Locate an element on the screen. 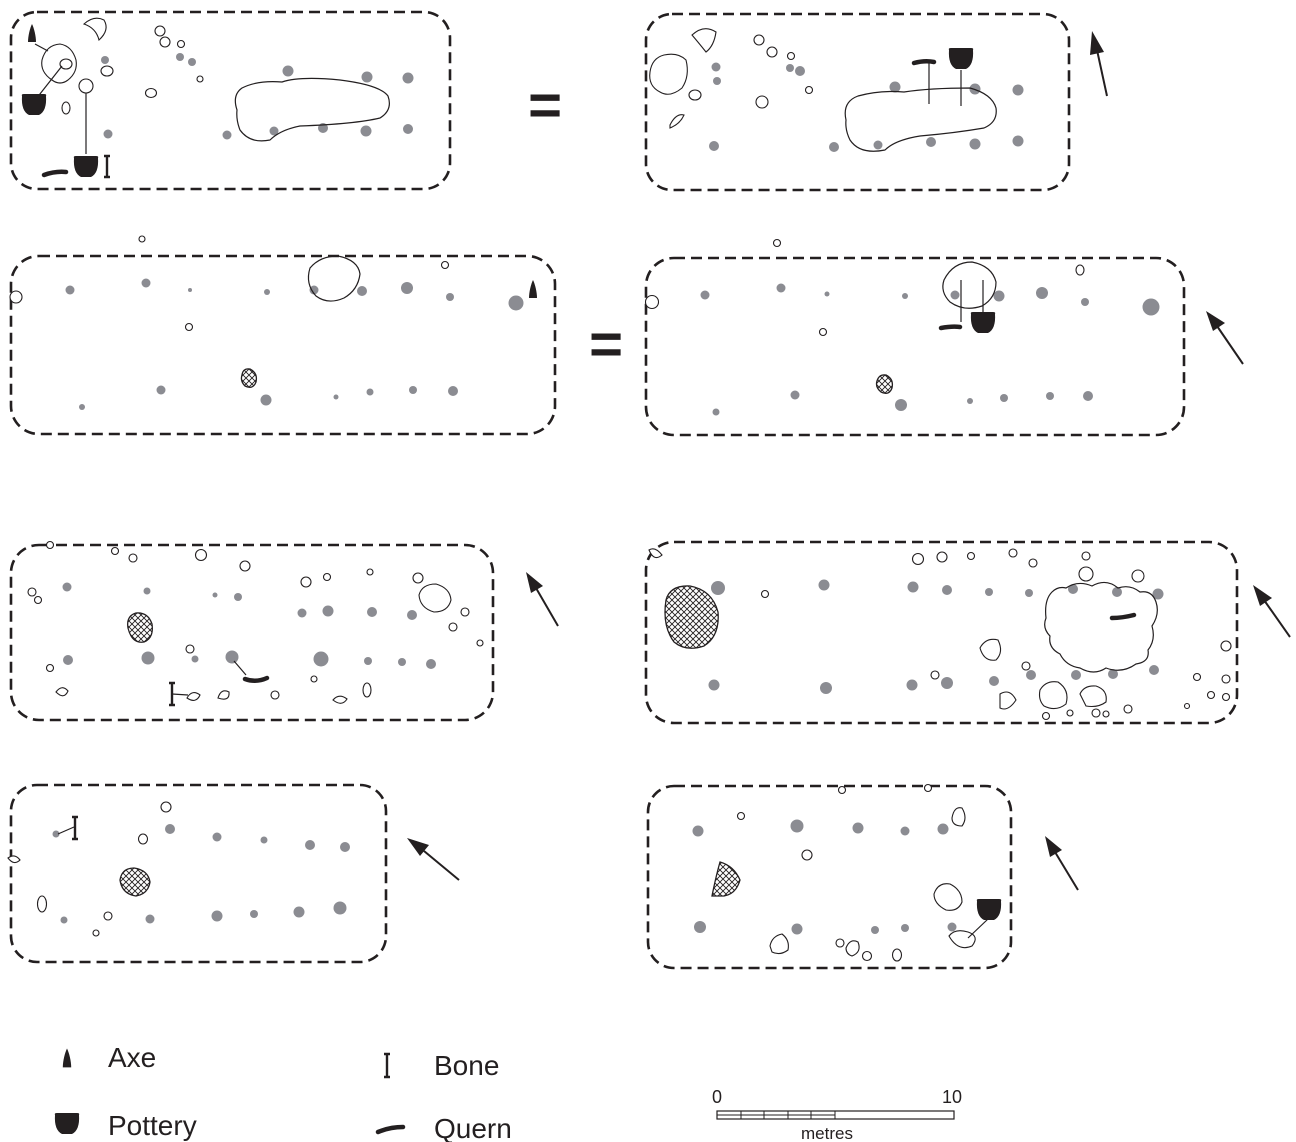 The height and width of the screenshot is (1142, 1296). legend-label-pottery: Pottery is located at coordinates (152, 1125).